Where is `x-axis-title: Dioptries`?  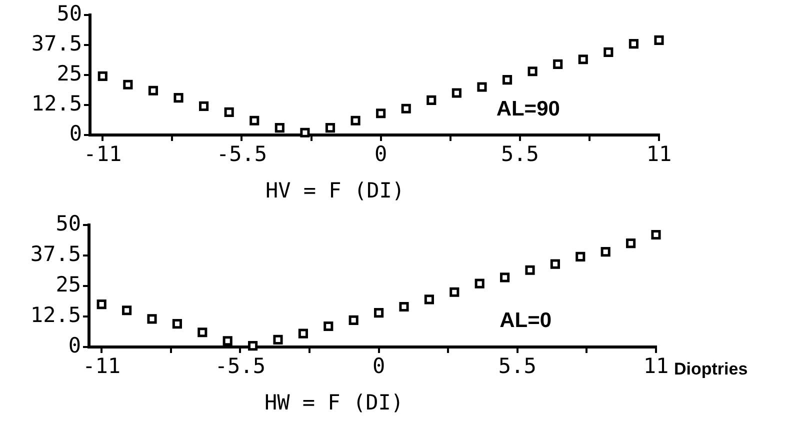
x-axis-title: Dioptries is located at coordinates (711, 369).